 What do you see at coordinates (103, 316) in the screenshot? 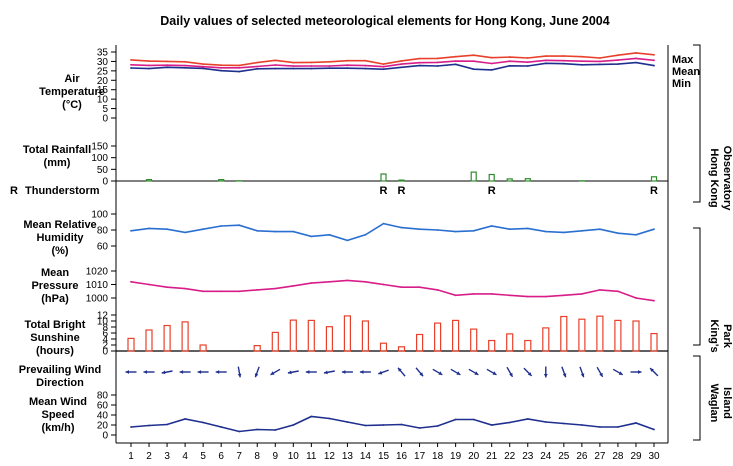
I see `sunshine-tick-label: 12` at bounding box center [103, 316].